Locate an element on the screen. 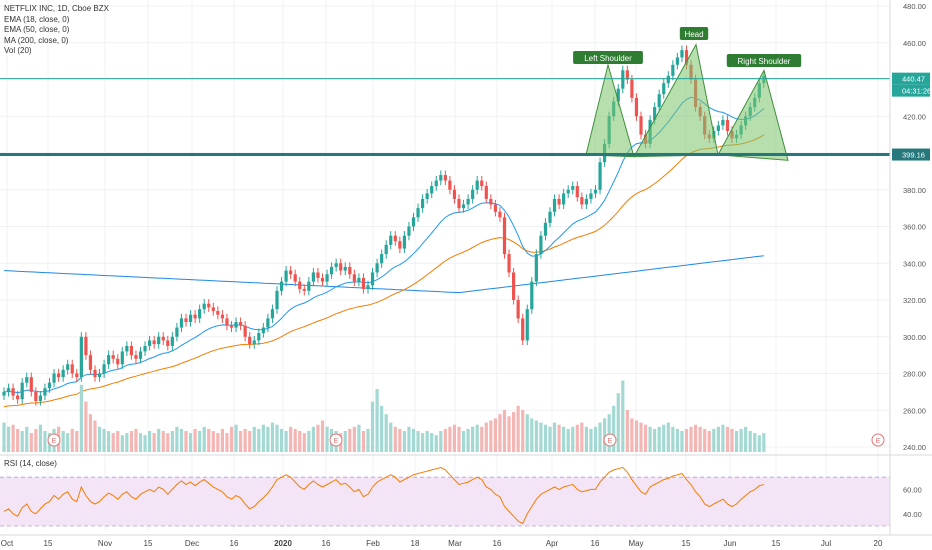  price-tick: 260.00 is located at coordinates (914, 410).